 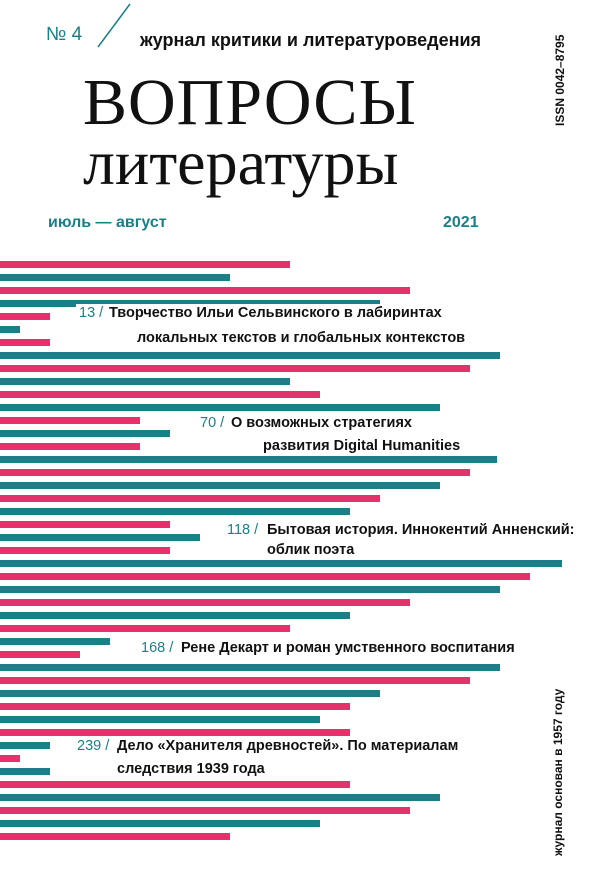 I want to click on issue-period: июль — август, so click(x=107, y=222).